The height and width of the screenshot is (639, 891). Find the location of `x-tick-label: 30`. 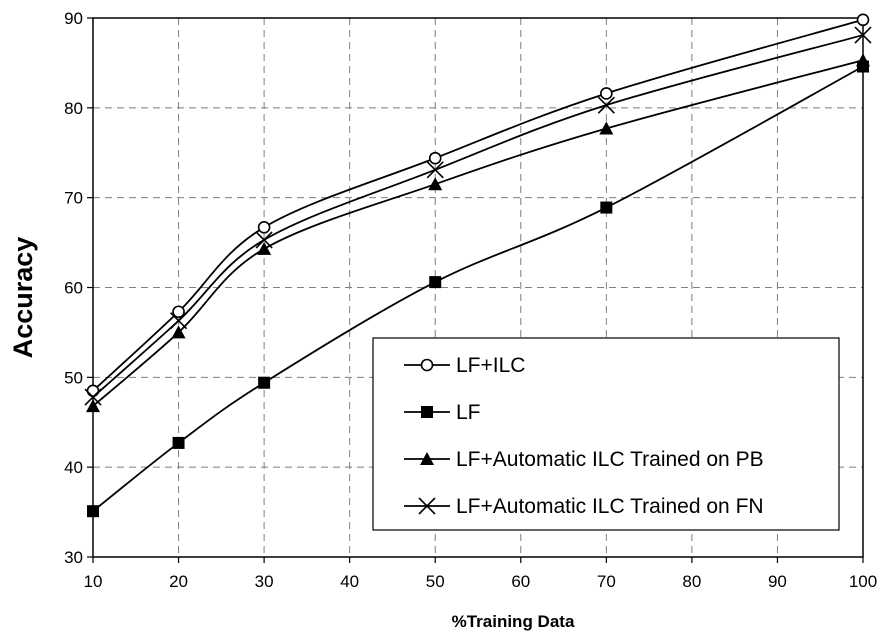

x-tick-label: 30 is located at coordinates (264, 581).